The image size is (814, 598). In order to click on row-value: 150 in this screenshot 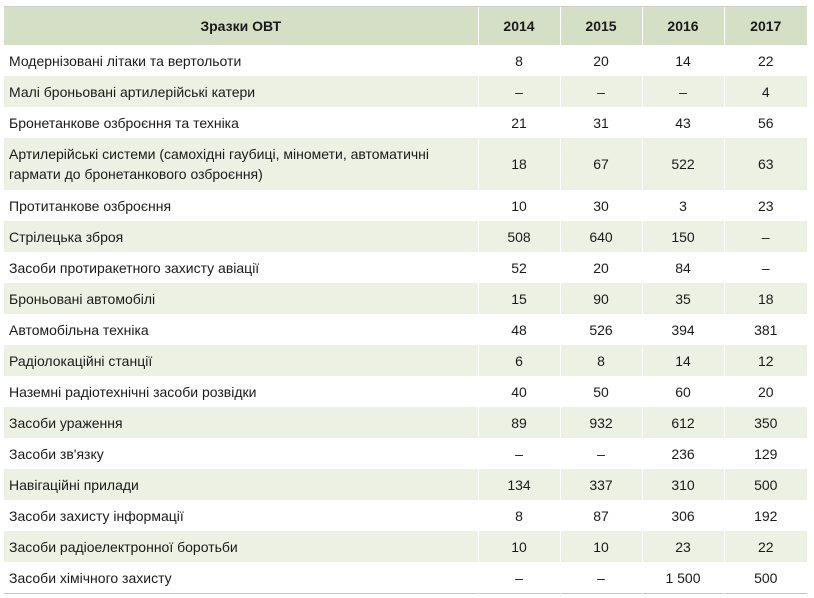, I will do `click(682, 236)`.